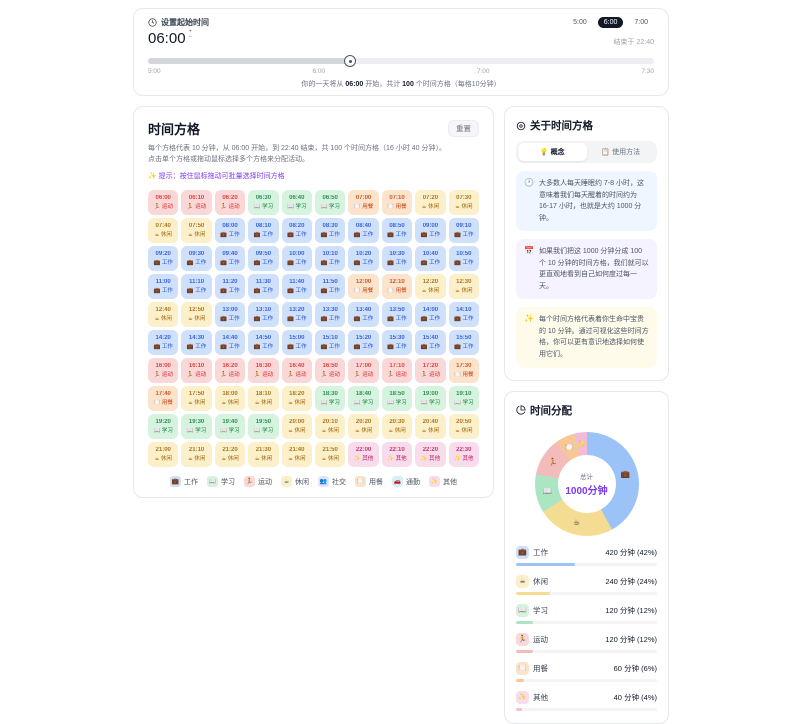  I want to click on time-cell: 10:20 💼 工作, so click(363, 259).